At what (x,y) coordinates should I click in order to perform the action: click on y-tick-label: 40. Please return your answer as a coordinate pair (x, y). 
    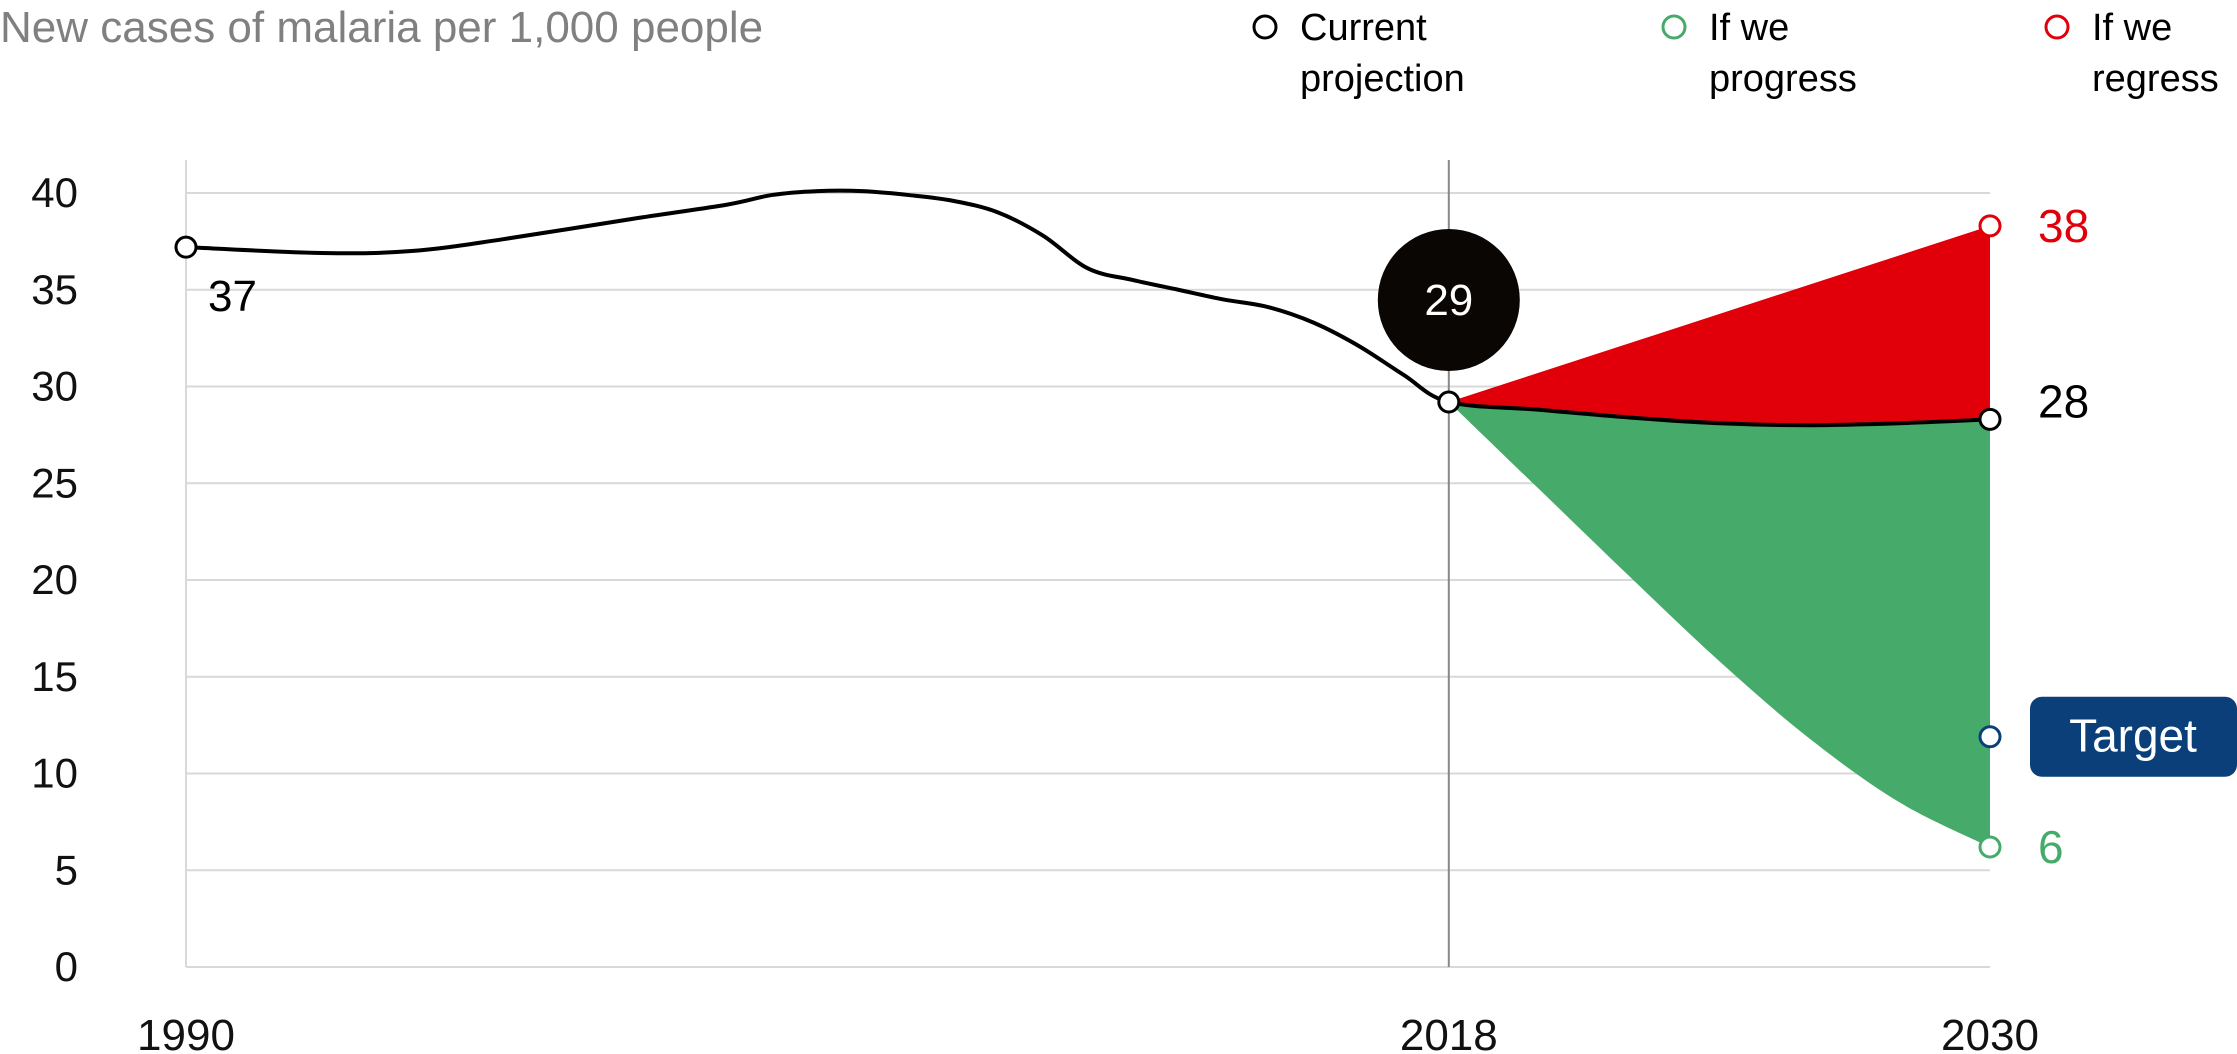
    Looking at the image, I should click on (54, 192).